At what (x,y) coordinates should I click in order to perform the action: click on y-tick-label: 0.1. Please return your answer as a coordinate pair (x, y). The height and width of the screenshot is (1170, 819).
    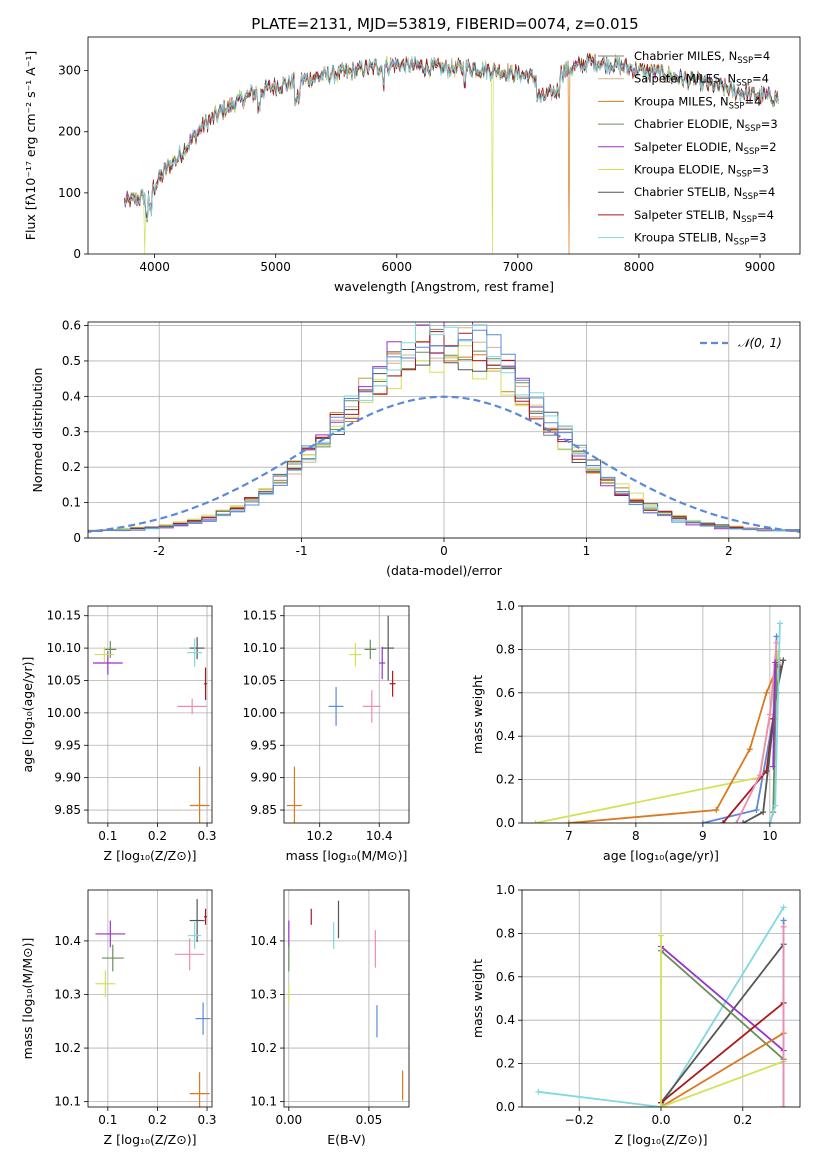
    Looking at the image, I should click on (71, 503).